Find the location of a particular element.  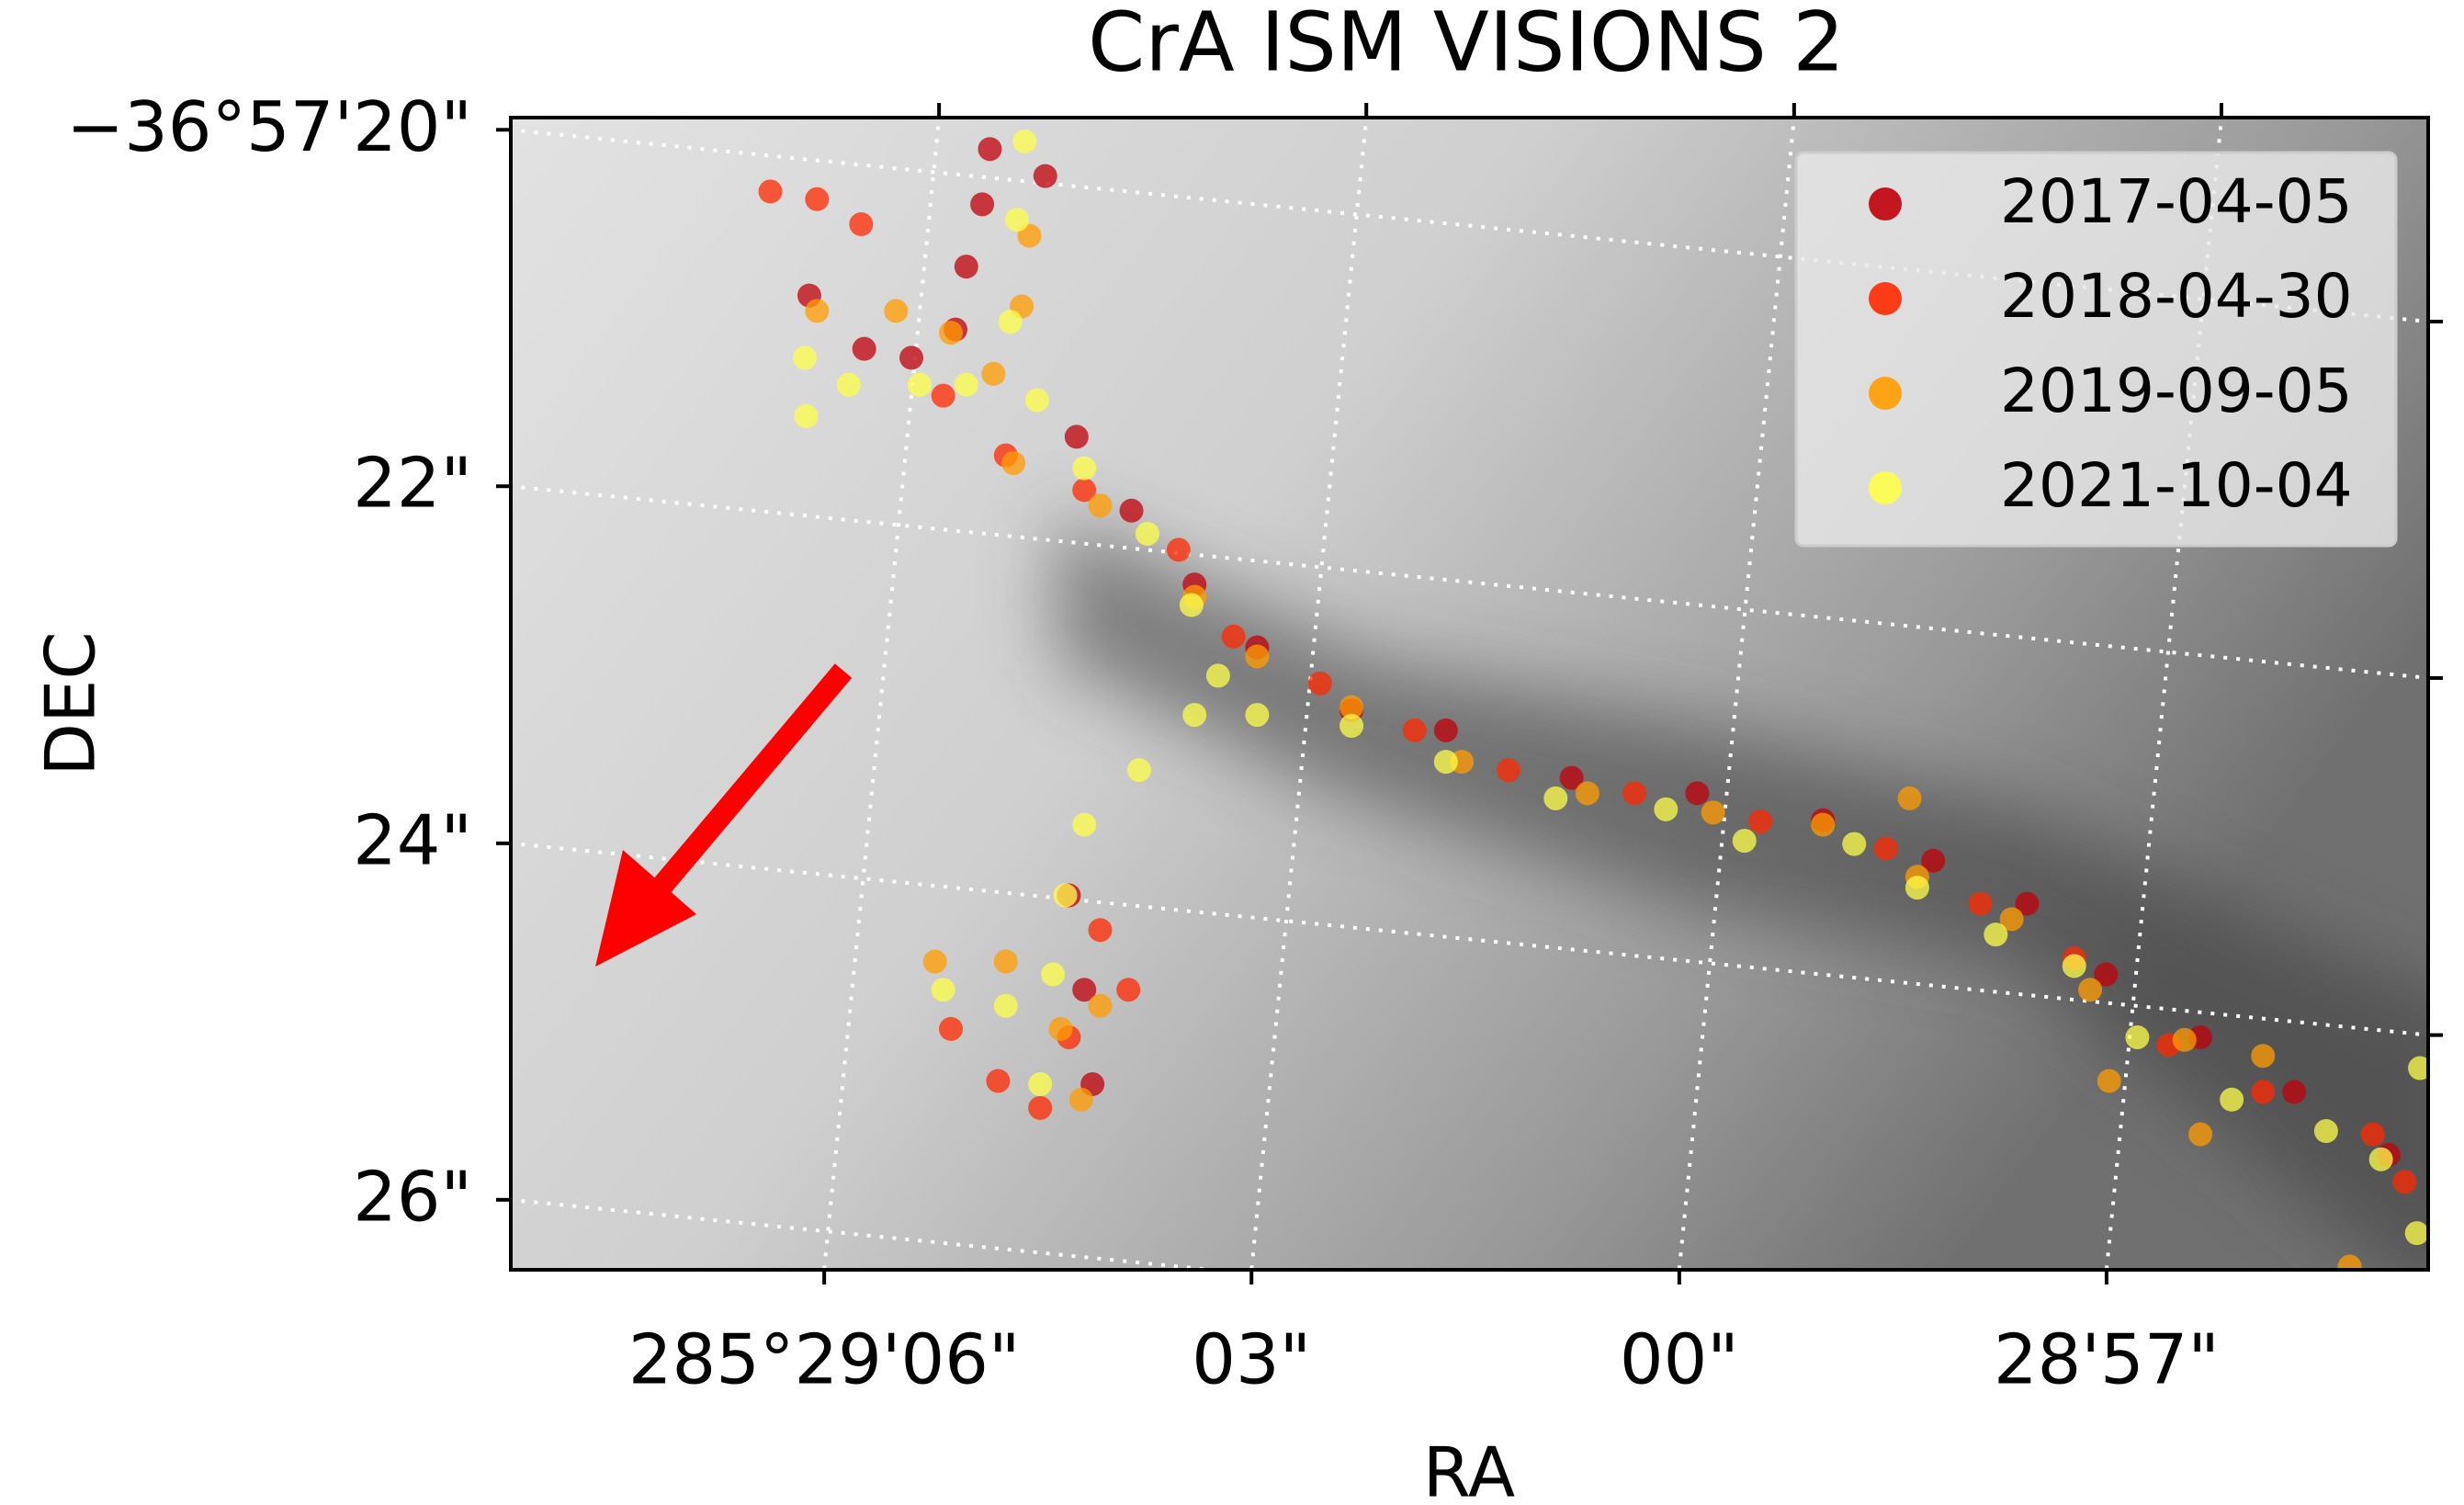

x-tick-label: 03" is located at coordinates (1252, 1359).